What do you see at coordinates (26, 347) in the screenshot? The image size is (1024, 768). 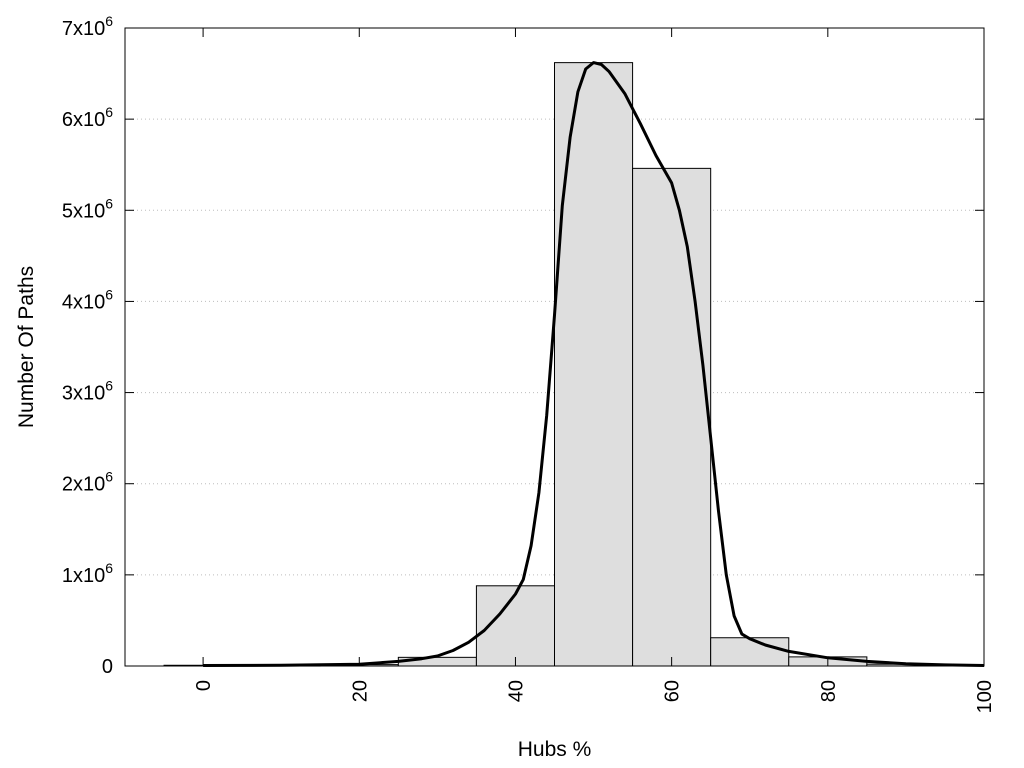 I see `y-axis-title: Number Of Paths` at bounding box center [26, 347].